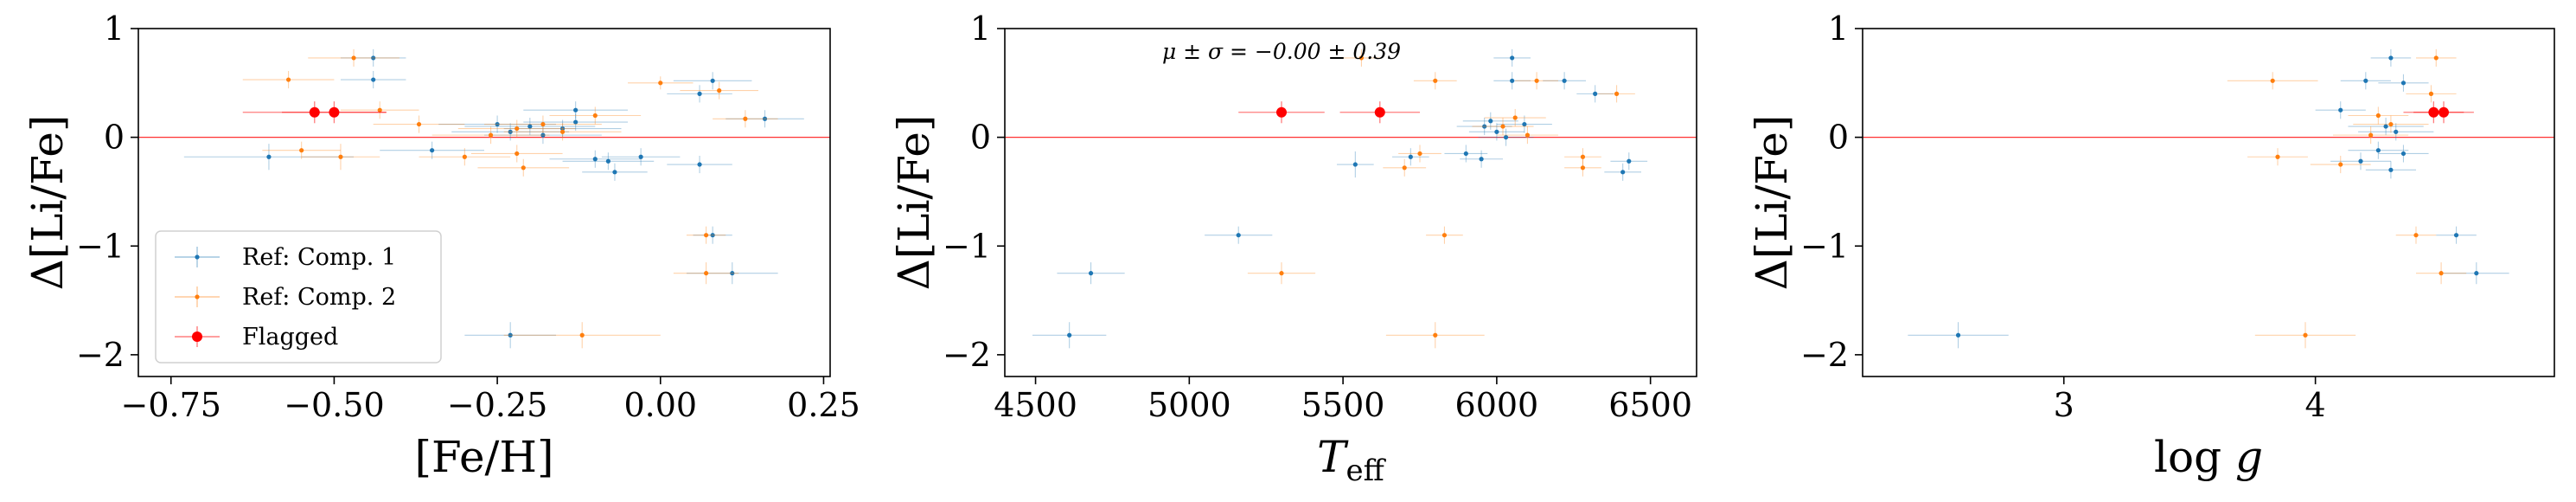  Describe the element at coordinates (1352, 460) in the screenshot. I see `x-axis-label: Teff` at that location.